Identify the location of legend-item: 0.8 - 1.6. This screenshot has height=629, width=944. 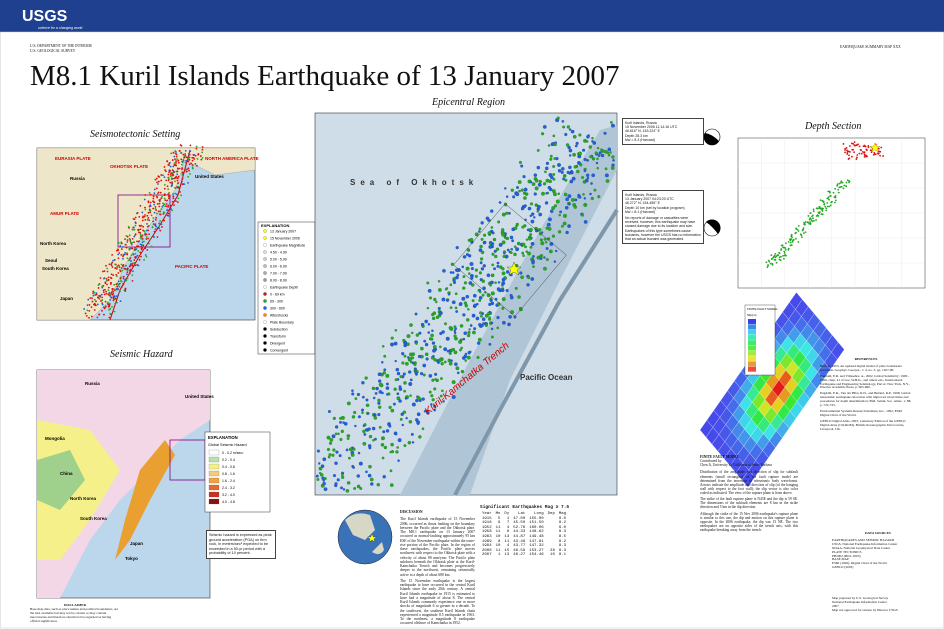
(228, 474).